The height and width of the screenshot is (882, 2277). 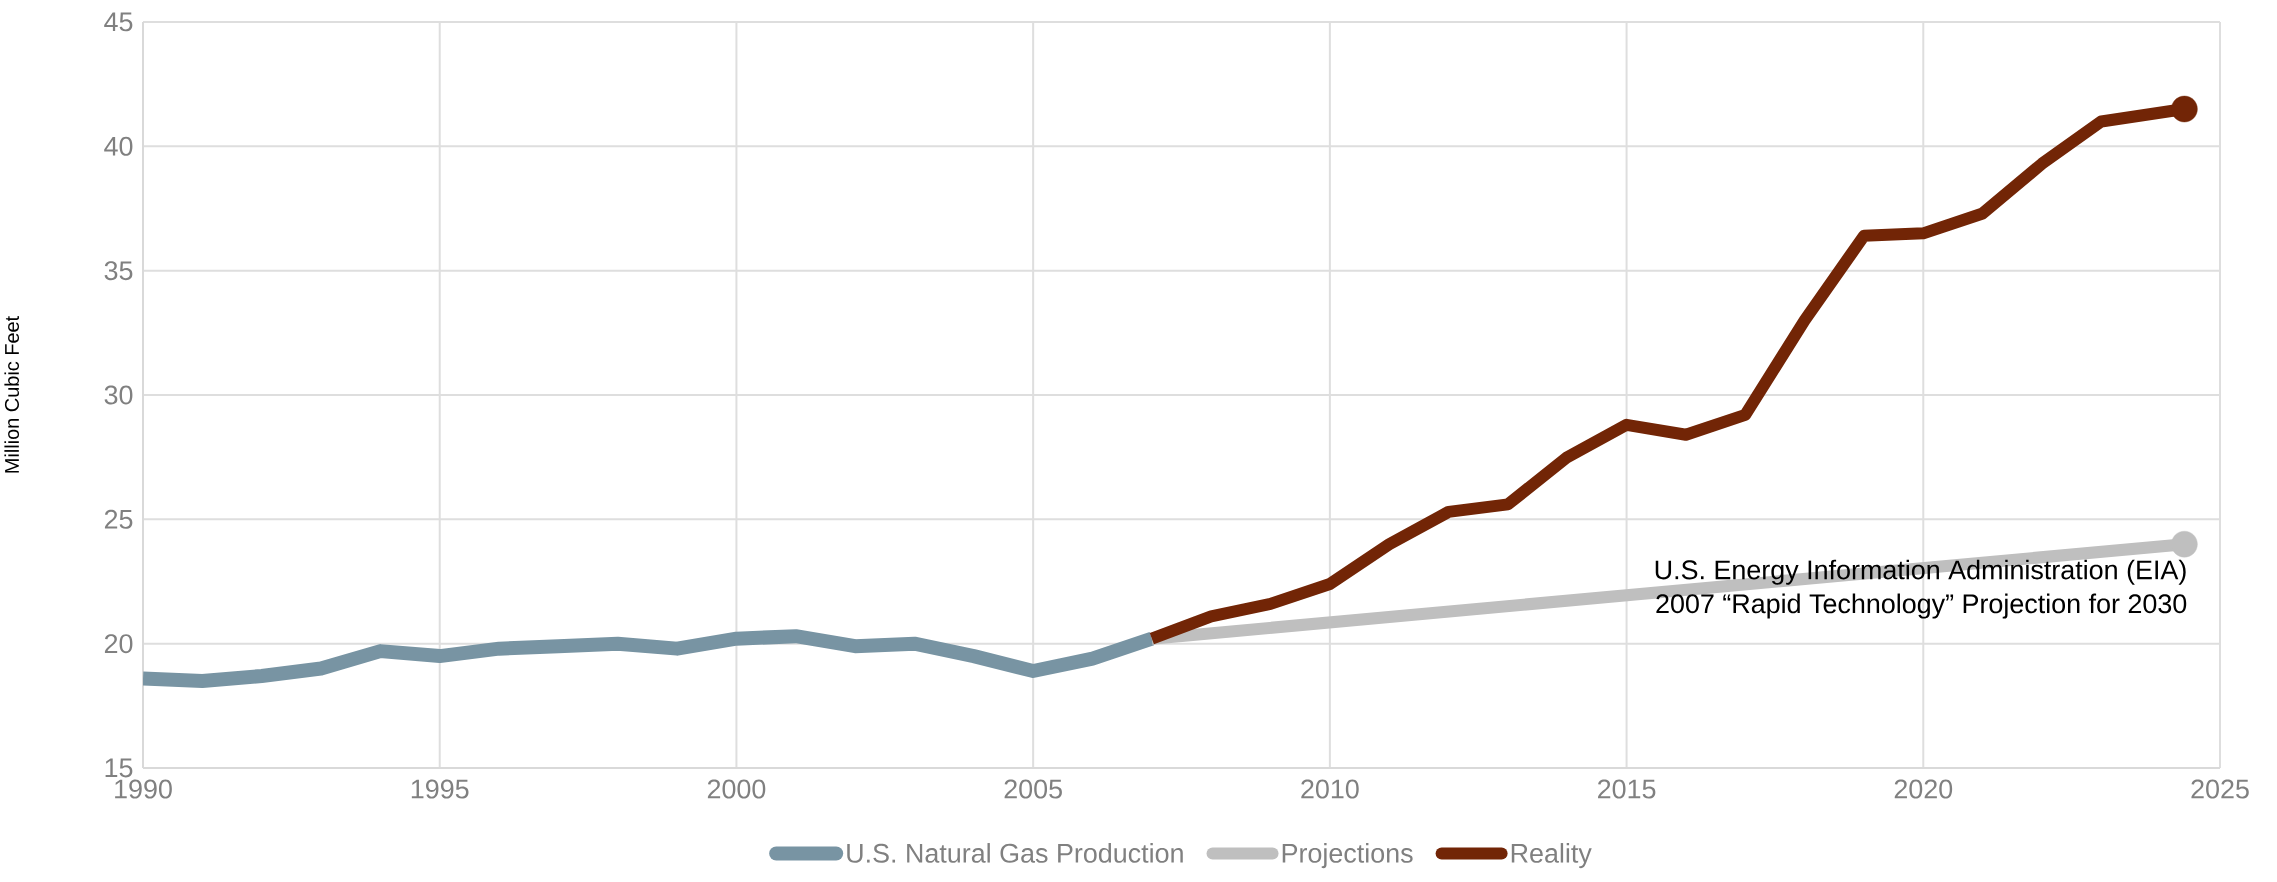 I want to click on x-tick-label: 2010, so click(x=1330, y=789).